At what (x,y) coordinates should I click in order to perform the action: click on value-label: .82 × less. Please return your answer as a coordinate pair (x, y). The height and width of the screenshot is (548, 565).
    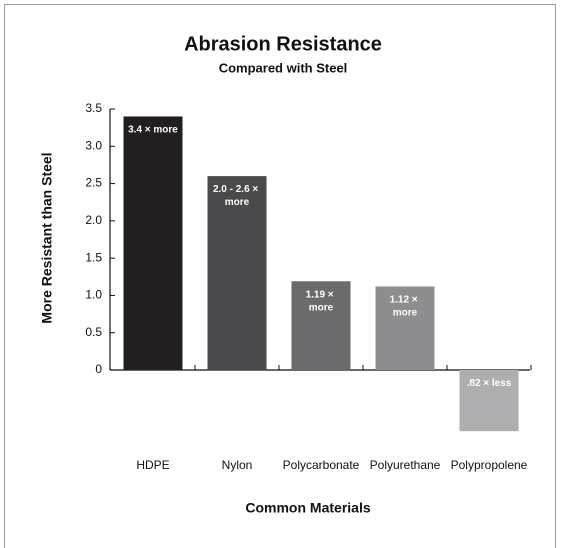
    Looking at the image, I should click on (489, 383).